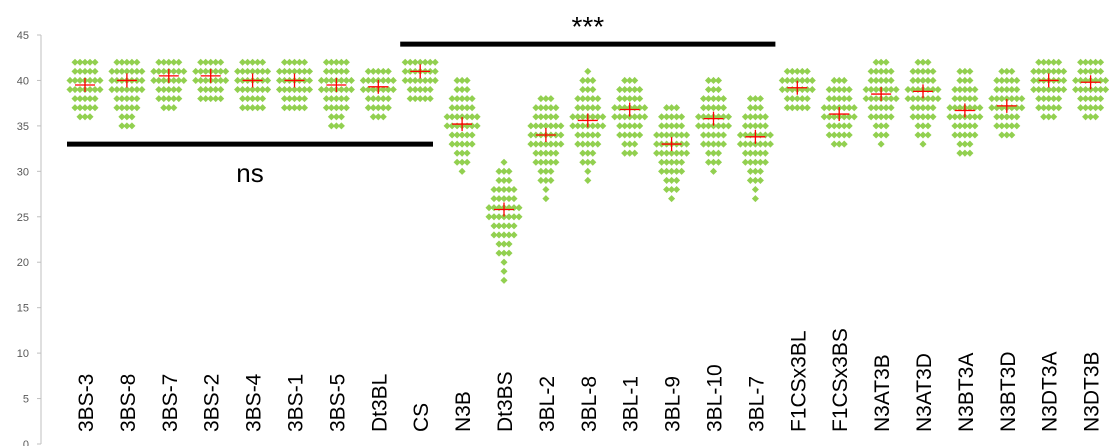 The height and width of the screenshot is (446, 1109). I want to click on x-category-label: 3BL-9, so click(673, 404).